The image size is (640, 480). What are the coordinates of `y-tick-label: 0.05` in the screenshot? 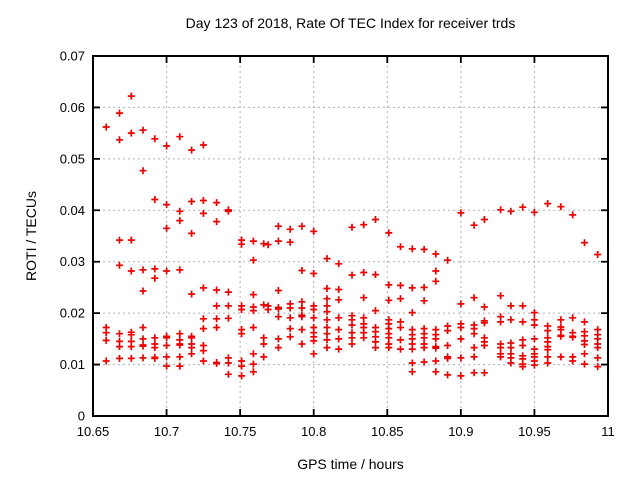 It's located at (72, 158).